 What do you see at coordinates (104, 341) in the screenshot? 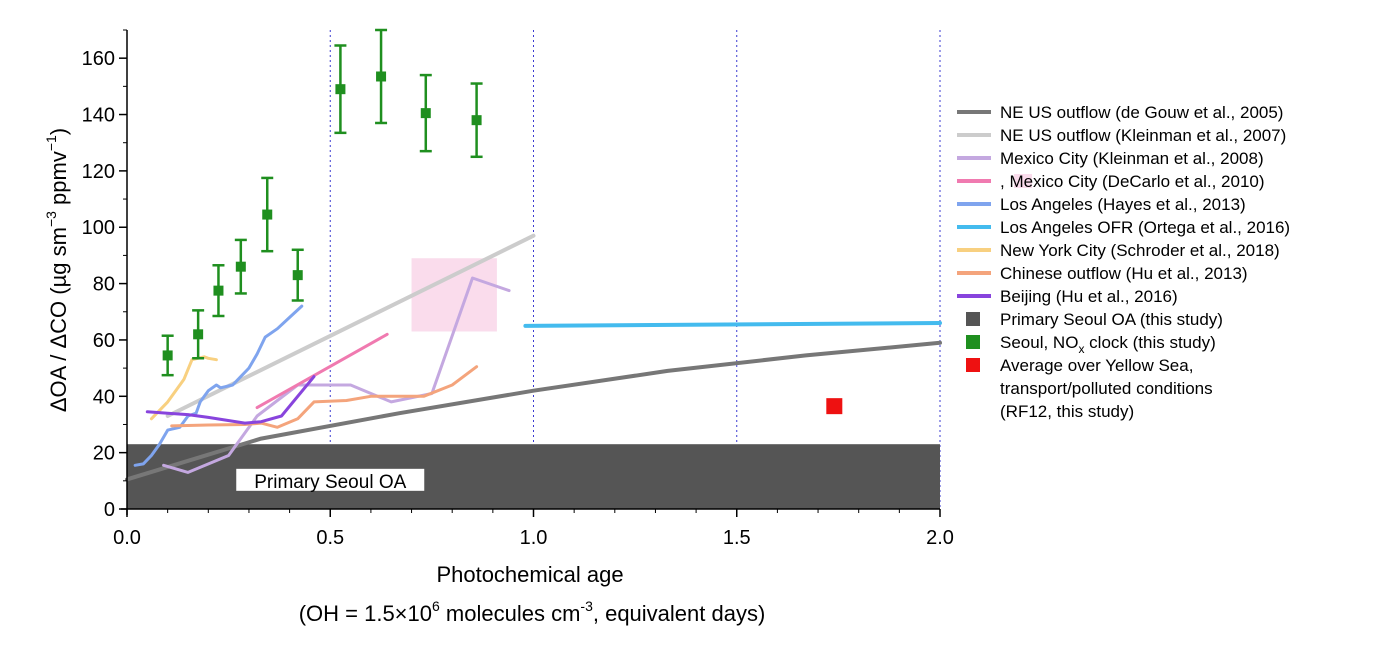
I see `y-tick-label: 60` at bounding box center [104, 341].